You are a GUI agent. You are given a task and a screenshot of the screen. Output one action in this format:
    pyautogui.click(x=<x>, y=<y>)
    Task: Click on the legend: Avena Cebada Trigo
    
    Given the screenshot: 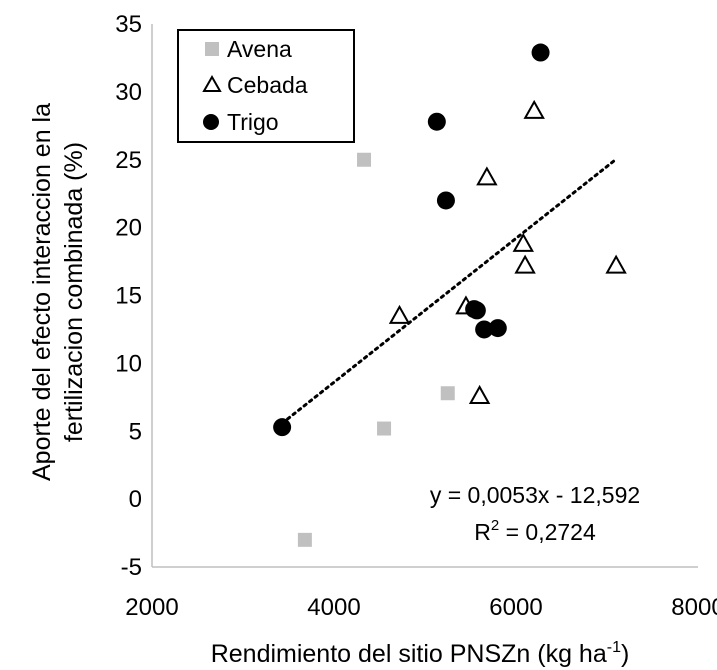 What is the action you would take?
    pyautogui.click(x=266, y=86)
    